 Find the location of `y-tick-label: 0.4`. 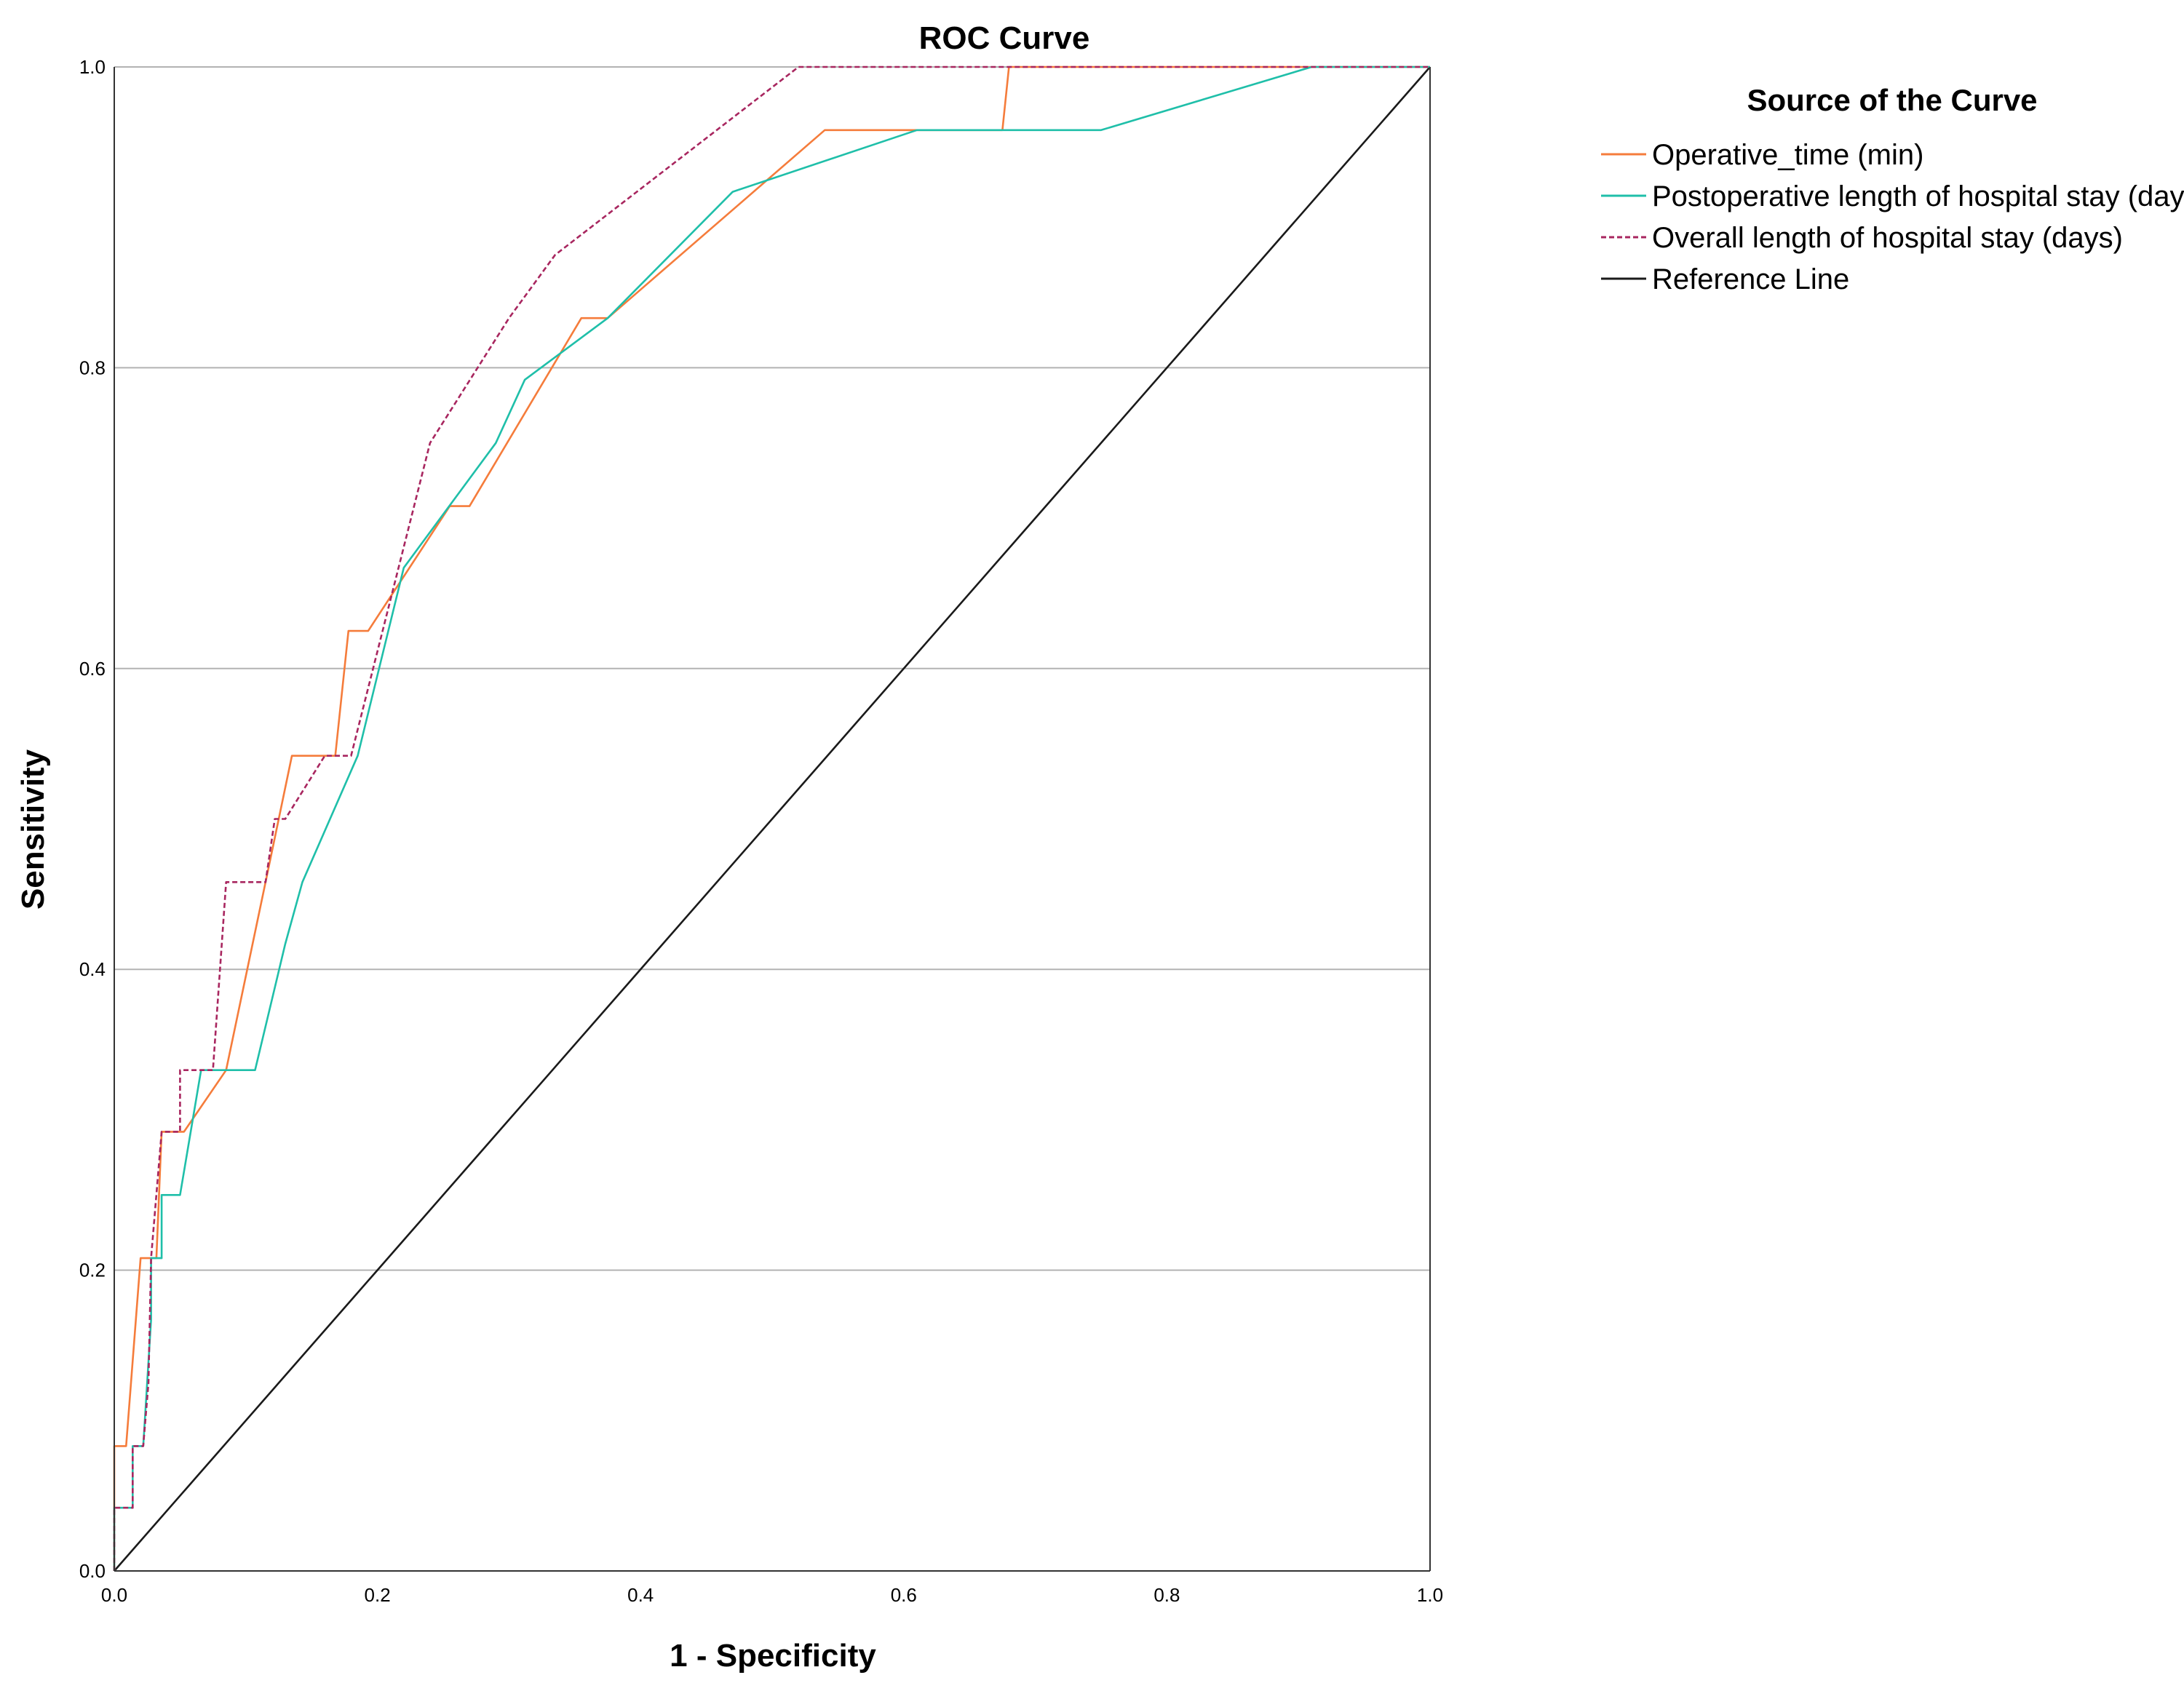

y-tick-label: 0.4 is located at coordinates (92, 969).